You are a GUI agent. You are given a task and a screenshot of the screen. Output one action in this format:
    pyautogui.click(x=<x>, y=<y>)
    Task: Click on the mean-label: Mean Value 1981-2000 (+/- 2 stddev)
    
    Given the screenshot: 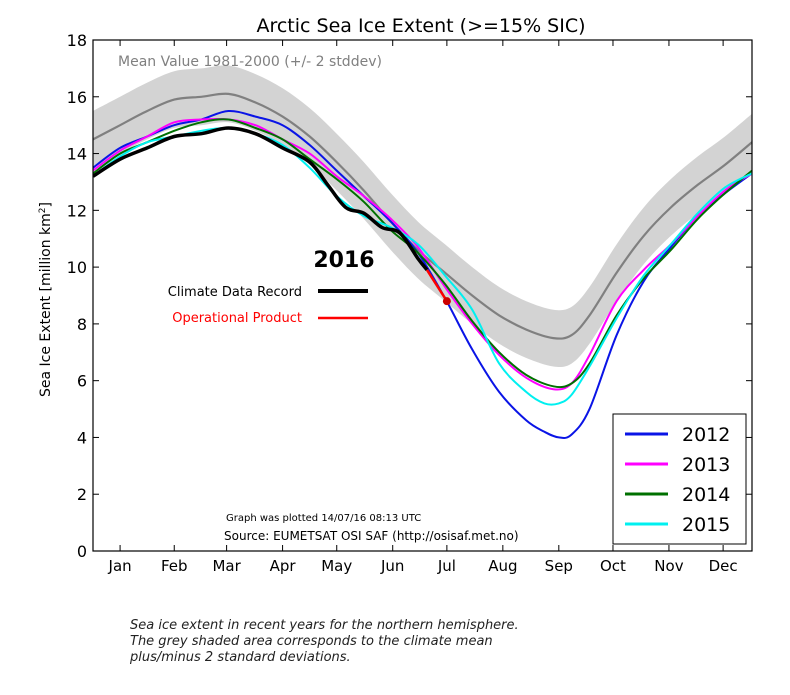 What is the action you would take?
    pyautogui.click(x=250, y=62)
    